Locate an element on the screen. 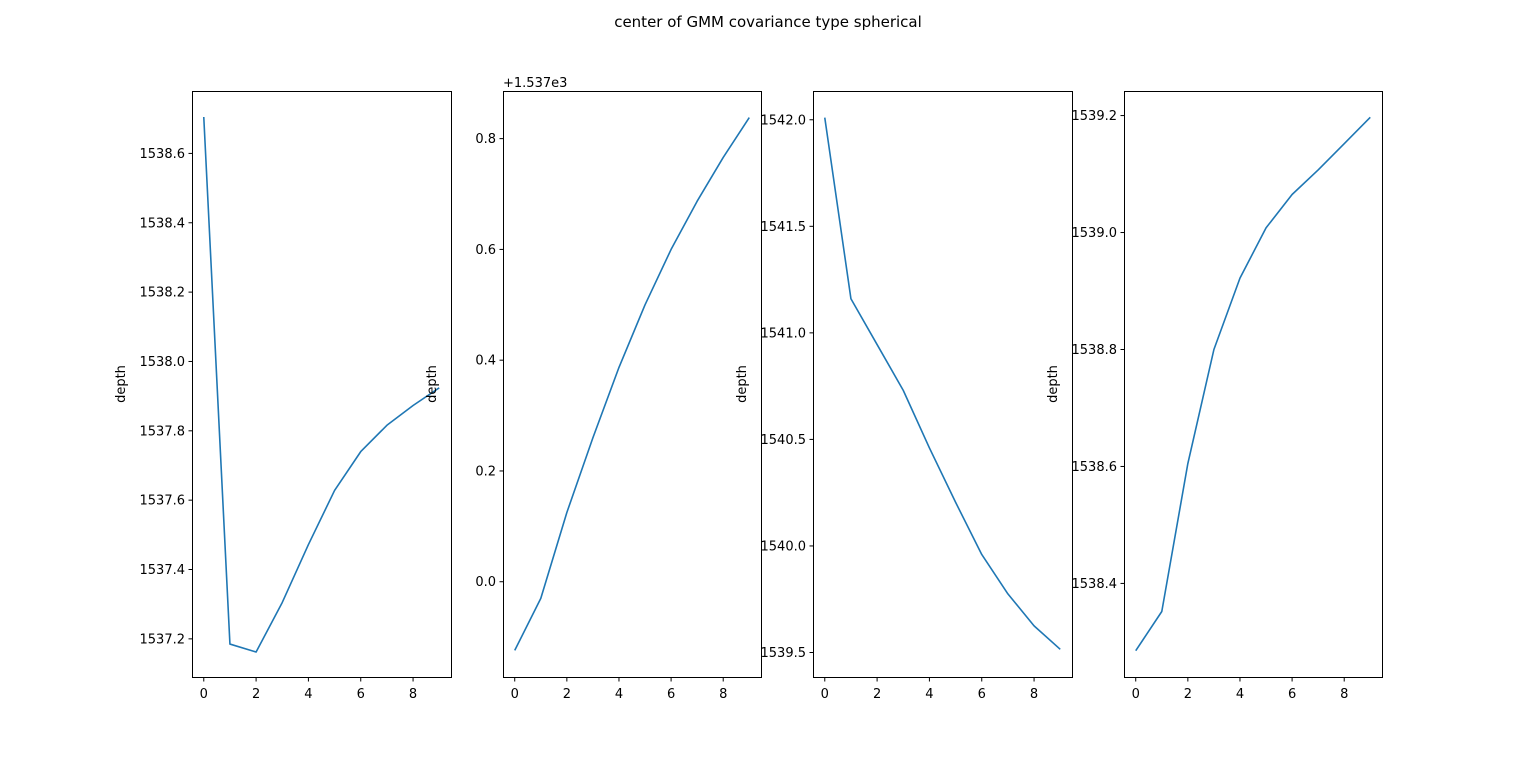 This screenshot has width=1536, height=761. y-tick-label: 1539.5 is located at coordinates (784, 653).